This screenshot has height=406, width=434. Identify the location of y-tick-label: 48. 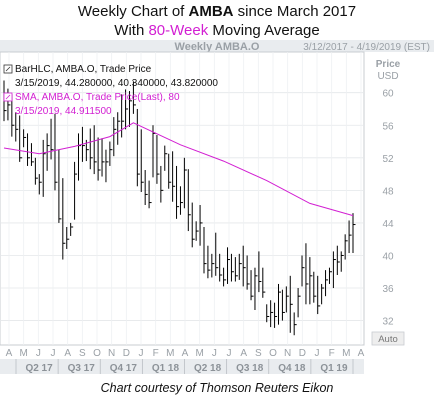
(388, 191).